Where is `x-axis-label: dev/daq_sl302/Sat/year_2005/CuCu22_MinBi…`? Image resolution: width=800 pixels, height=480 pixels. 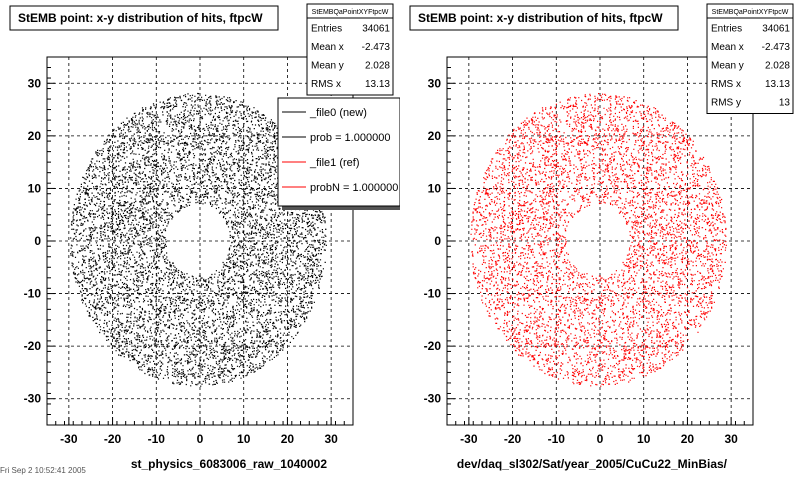
x-axis-label: dev/daq_sl302/Sat/year_2005/CuCu22_MinBi… is located at coordinates (592, 464).